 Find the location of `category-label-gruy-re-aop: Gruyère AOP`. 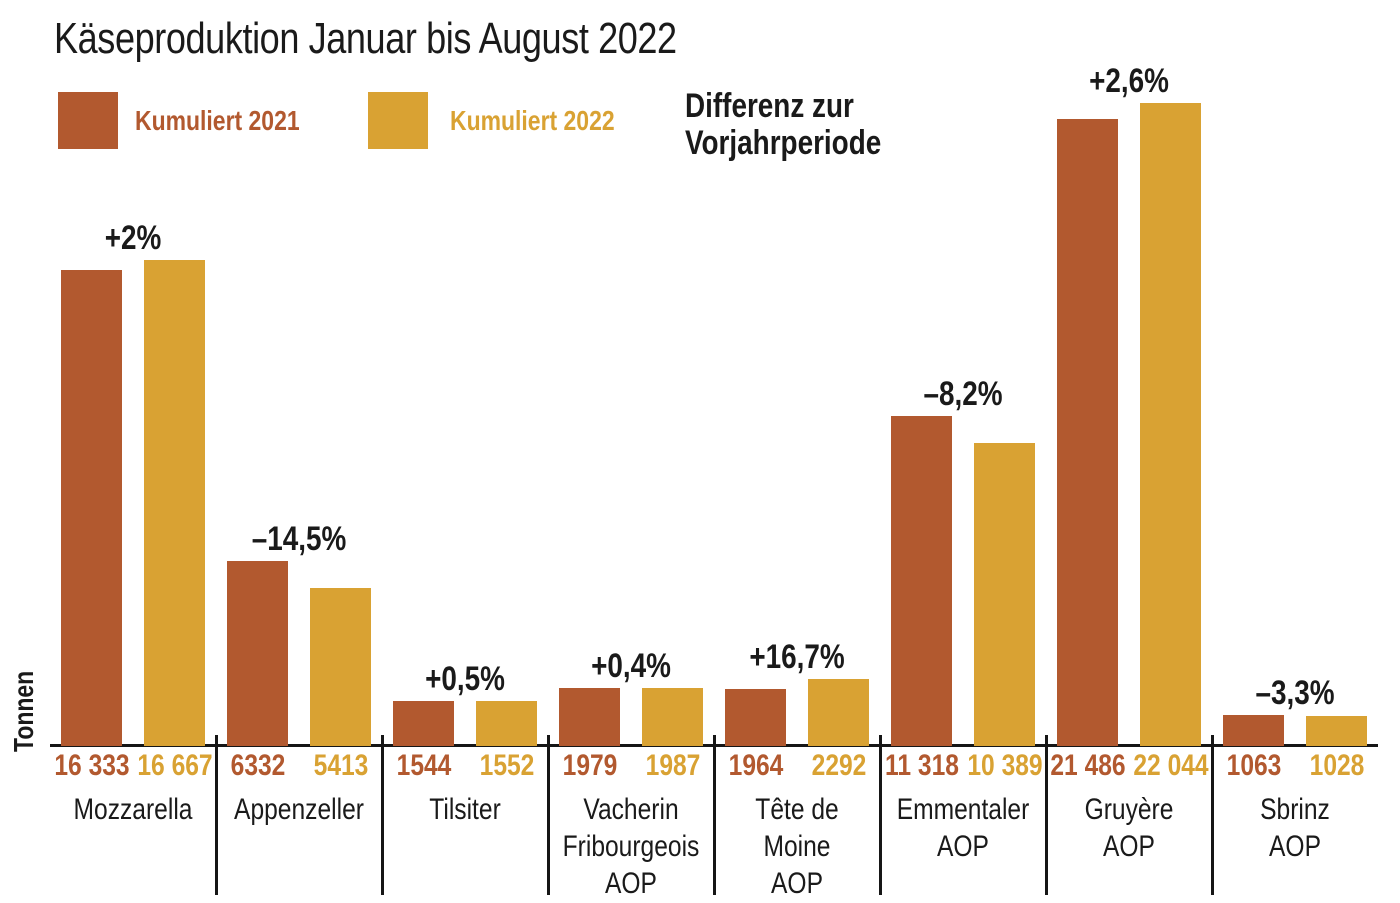

category-label-gruy-re-aop: Gruyère AOP is located at coordinates (1129, 828).